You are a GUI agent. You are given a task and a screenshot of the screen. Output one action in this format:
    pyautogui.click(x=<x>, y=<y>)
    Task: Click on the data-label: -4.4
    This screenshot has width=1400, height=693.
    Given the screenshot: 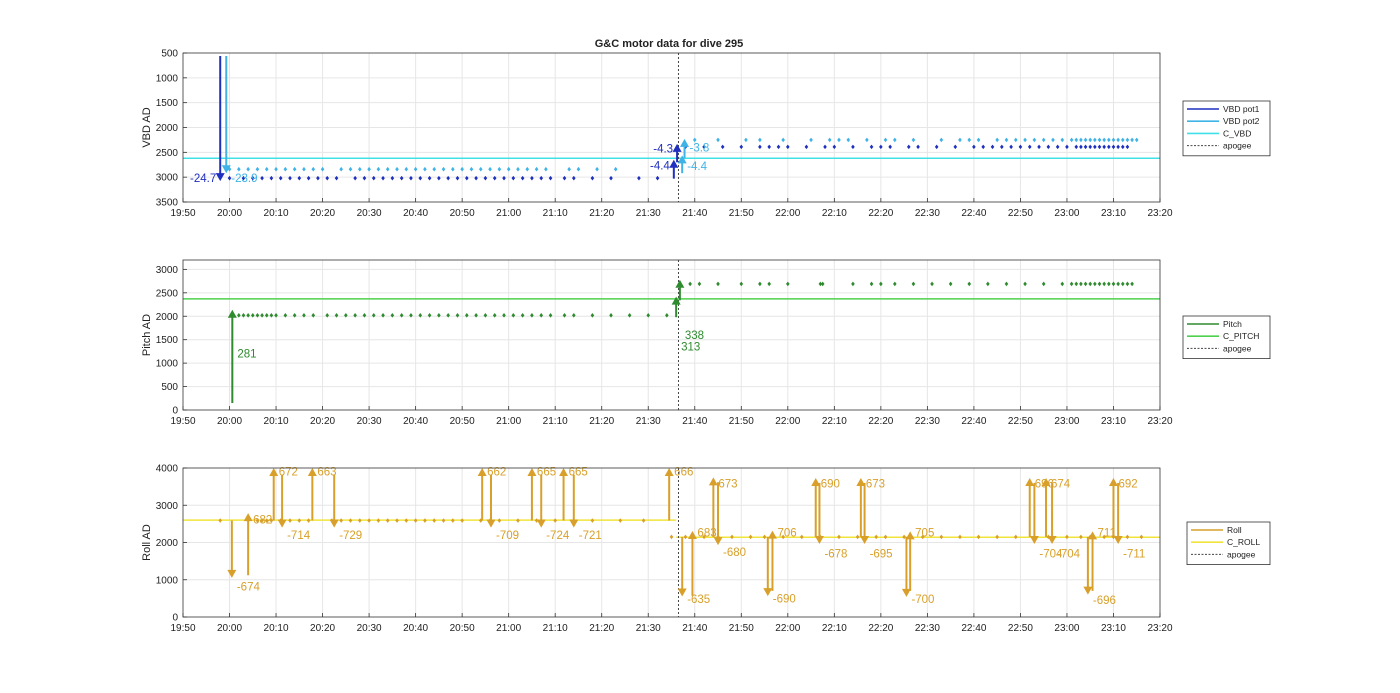 What is the action you would take?
    pyautogui.click(x=660, y=167)
    